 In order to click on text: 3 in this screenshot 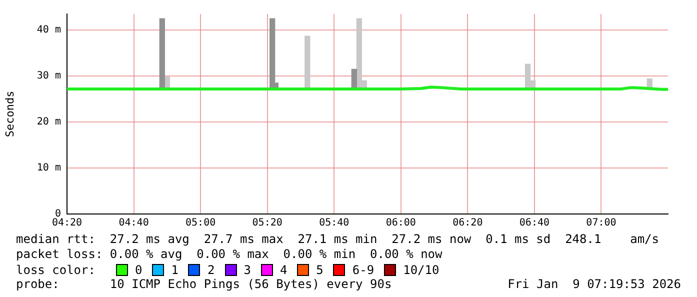, I will do `click(247, 269)`.